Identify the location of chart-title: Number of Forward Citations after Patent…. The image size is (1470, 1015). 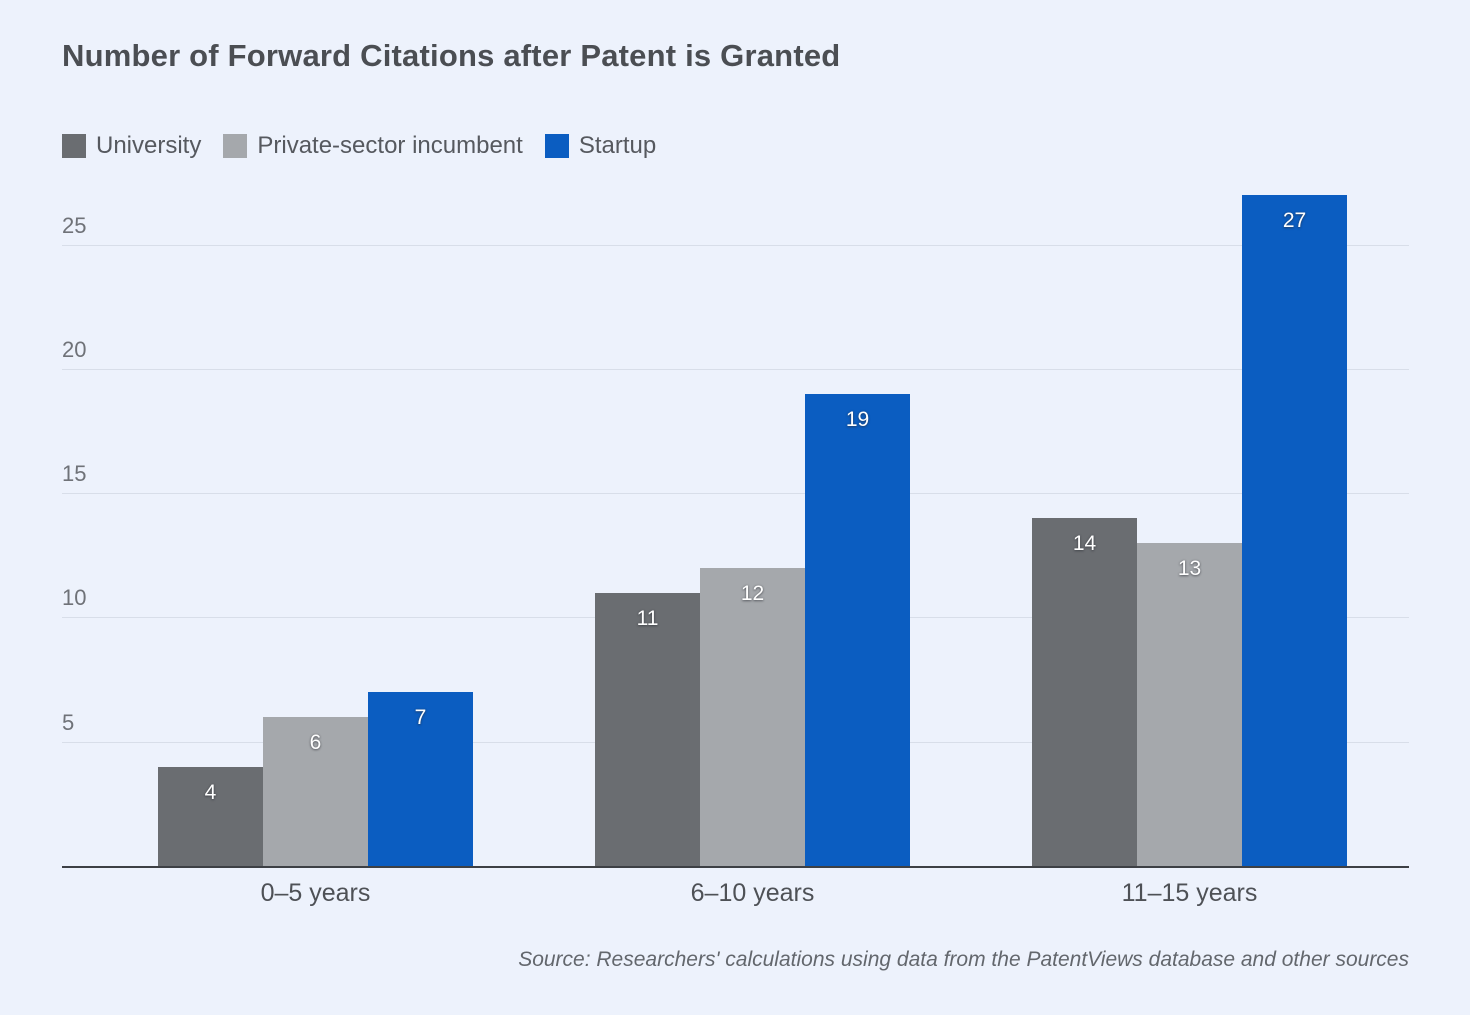
(451, 55).